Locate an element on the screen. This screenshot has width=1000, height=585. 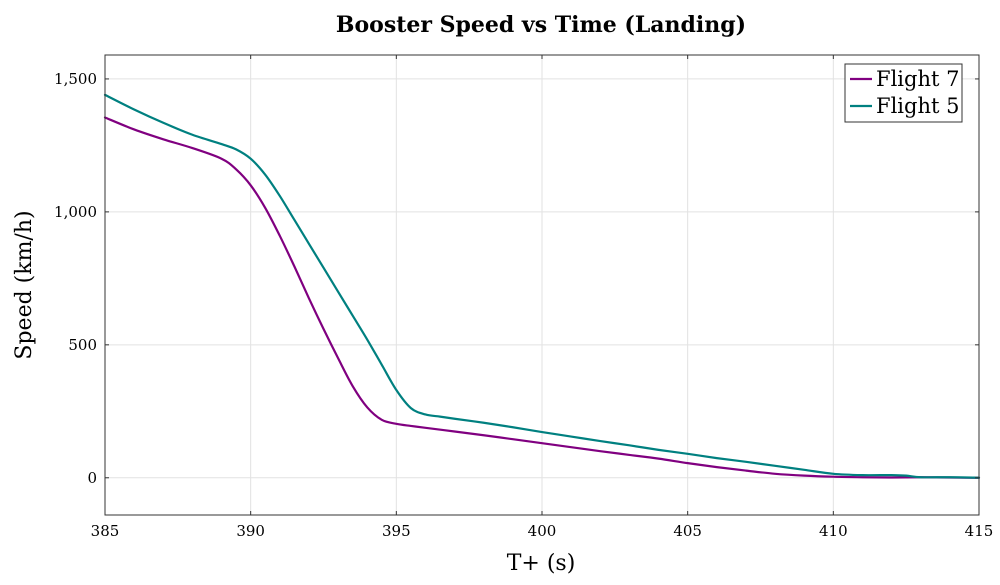
y-tick-label: 1,000 is located at coordinates (75, 212).